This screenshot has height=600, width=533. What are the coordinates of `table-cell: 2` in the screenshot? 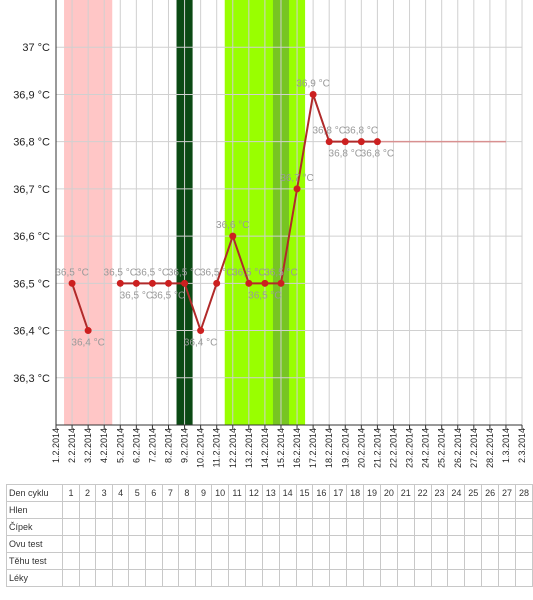 It's located at (87, 493).